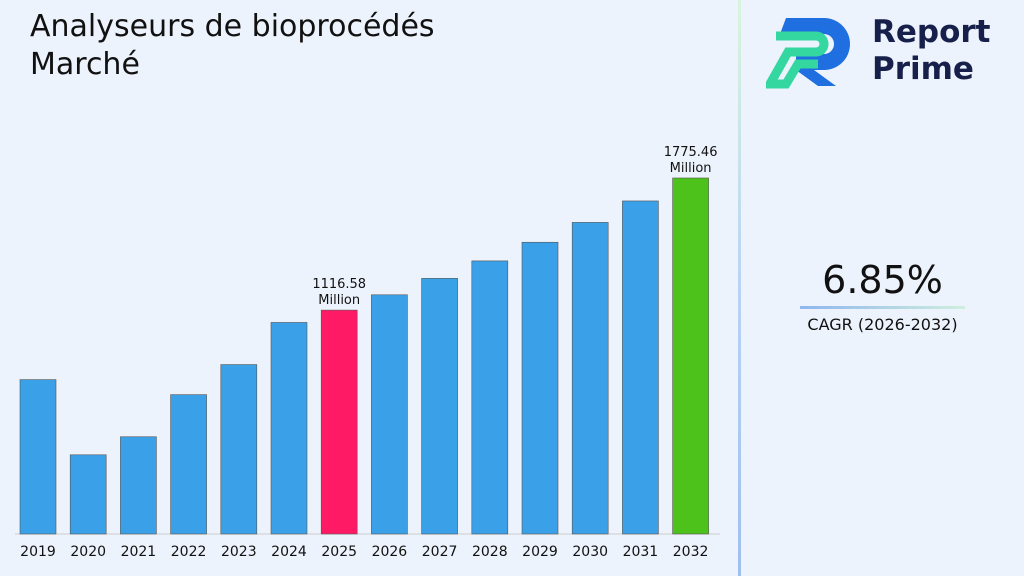 The width and height of the screenshot is (1024, 576). I want to click on x-tick-label: 2032, so click(691, 552).